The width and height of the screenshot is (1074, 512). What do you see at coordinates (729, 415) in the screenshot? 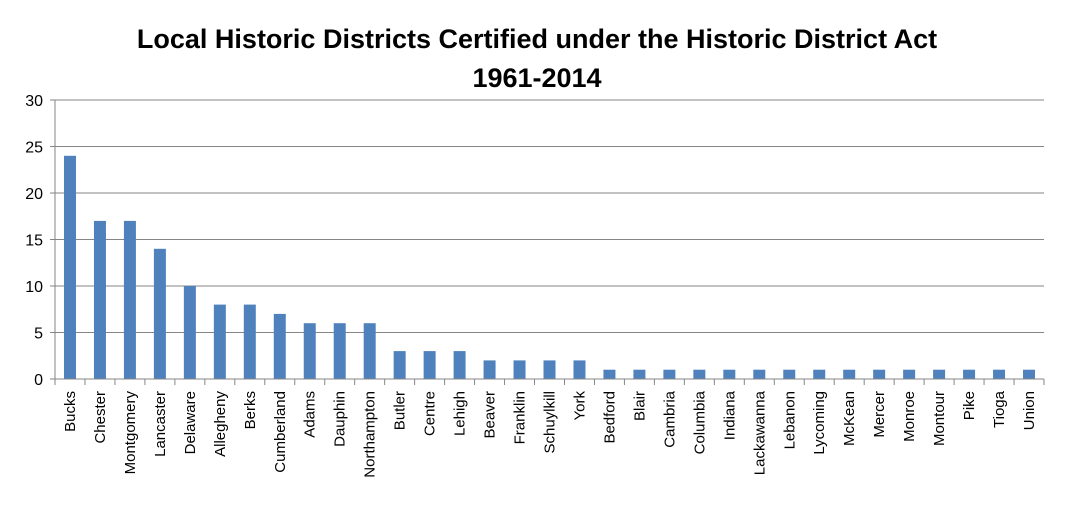
I see `x-tick-label: Indiana` at bounding box center [729, 415].